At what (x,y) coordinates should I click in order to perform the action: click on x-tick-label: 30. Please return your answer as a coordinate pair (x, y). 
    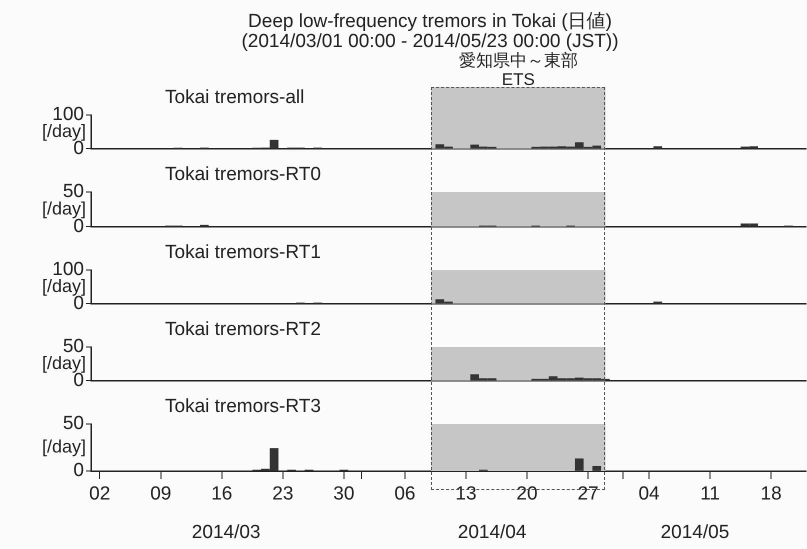
    Looking at the image, I should click on (343, 494).